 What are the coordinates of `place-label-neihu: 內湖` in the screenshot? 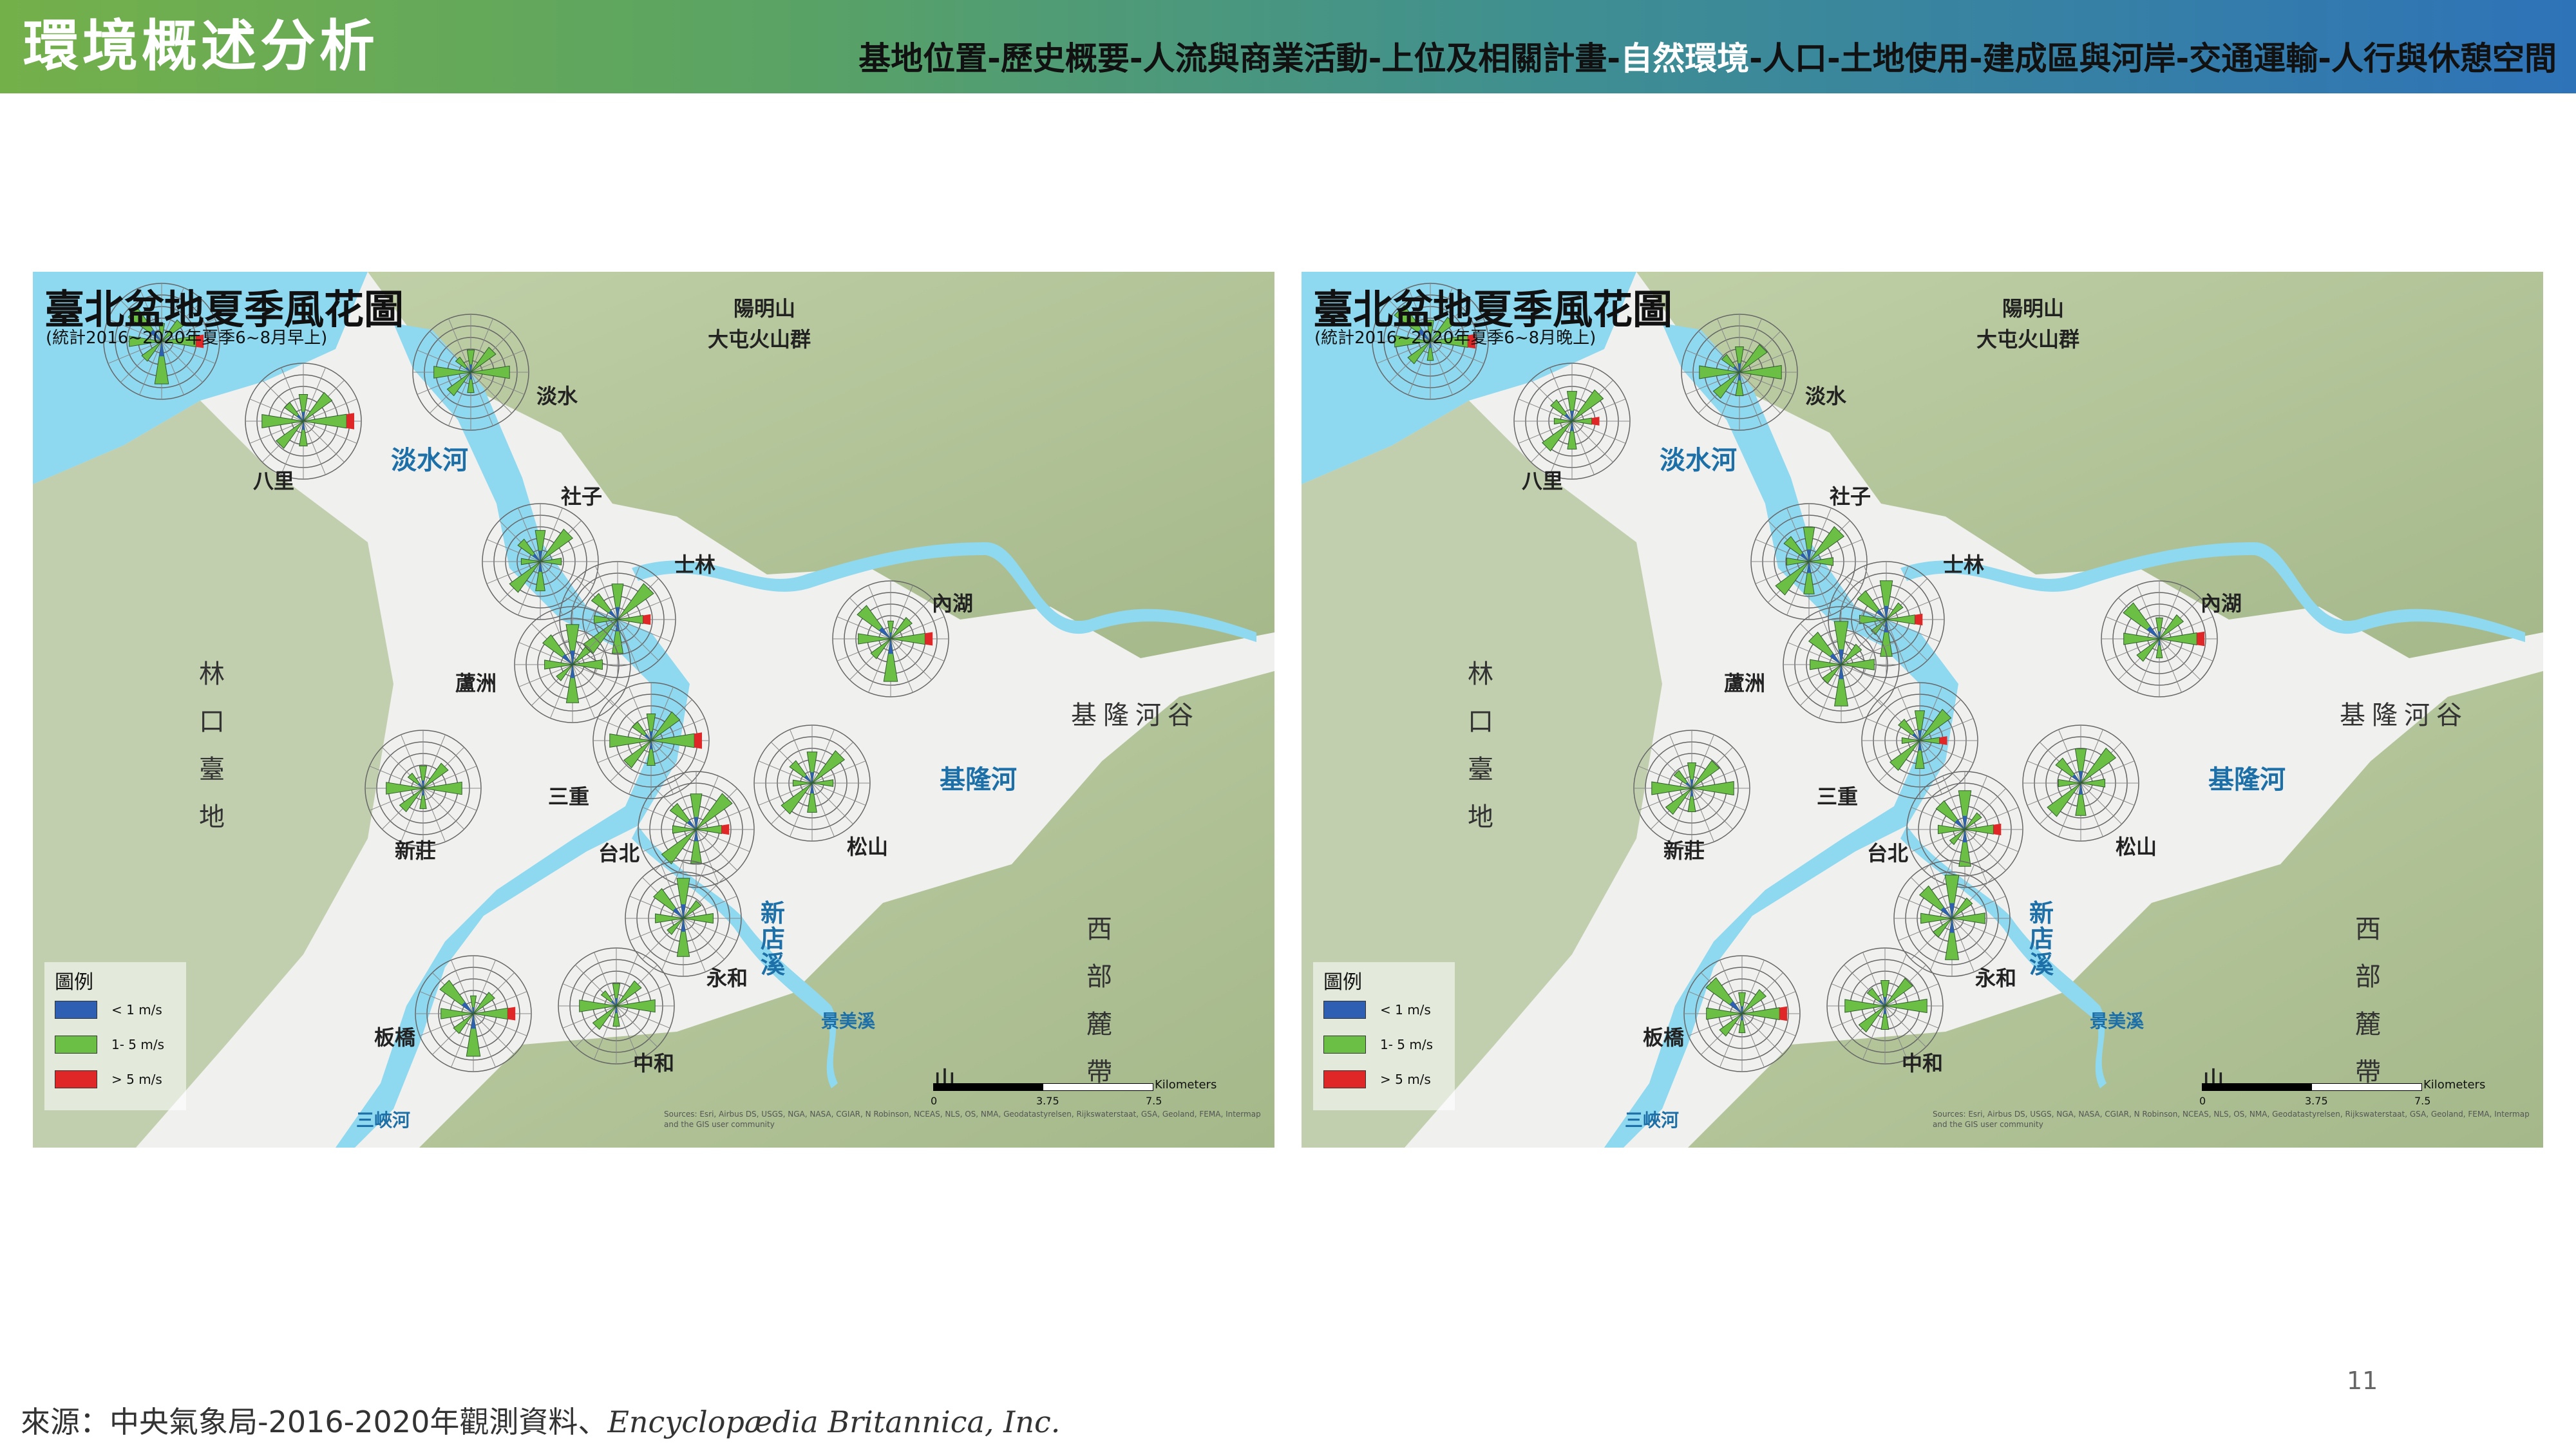 It's located at (2221, 603).